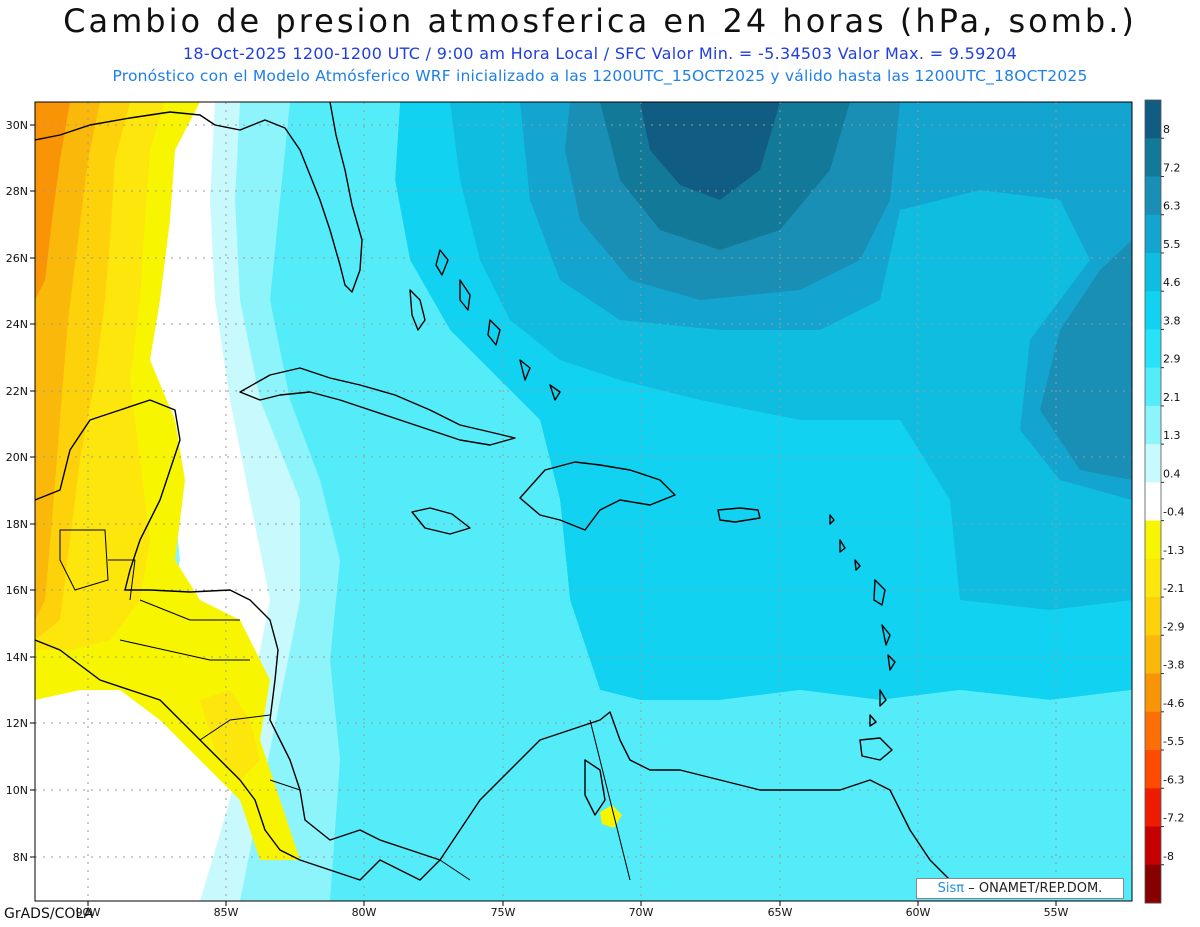 Image resolution: width=1200 pixels, height=927 pixels. Describe the element at coordinates (441, 521) in the screenshot. I see `coast-jamaica` at that location.